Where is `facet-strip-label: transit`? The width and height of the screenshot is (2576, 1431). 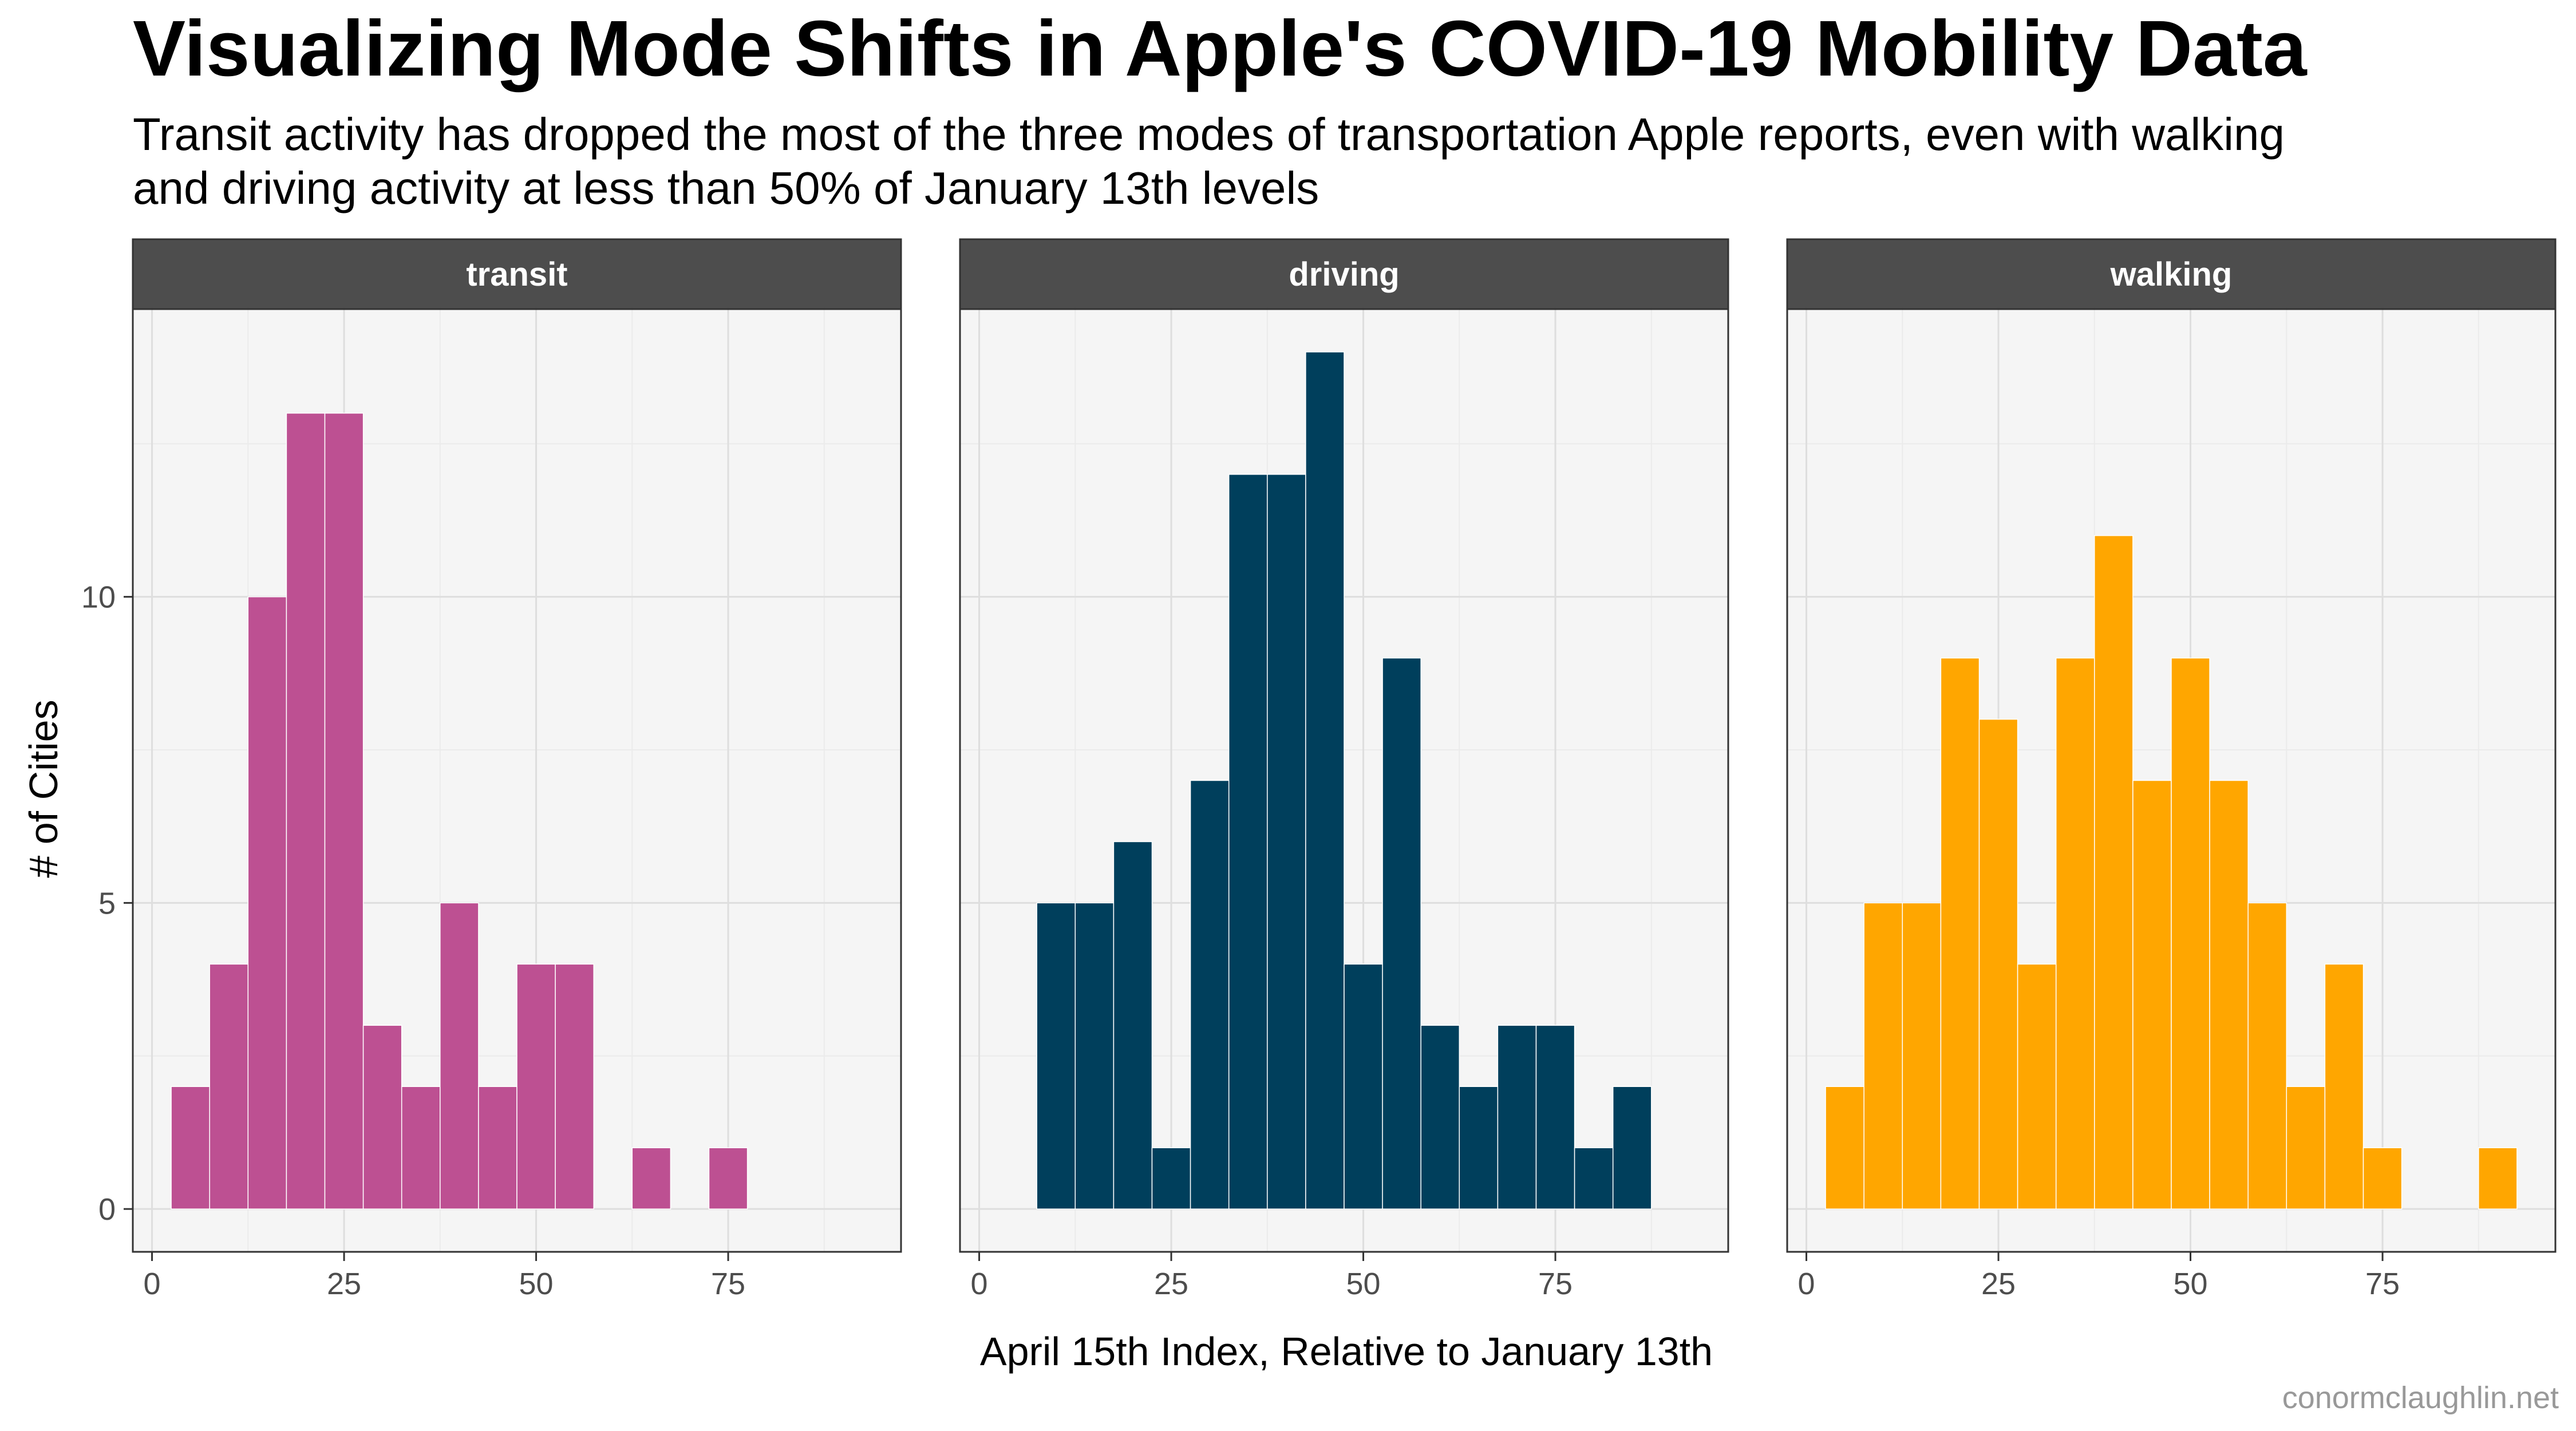 facet-strip-label: transit is located at coordinates (516, 274).